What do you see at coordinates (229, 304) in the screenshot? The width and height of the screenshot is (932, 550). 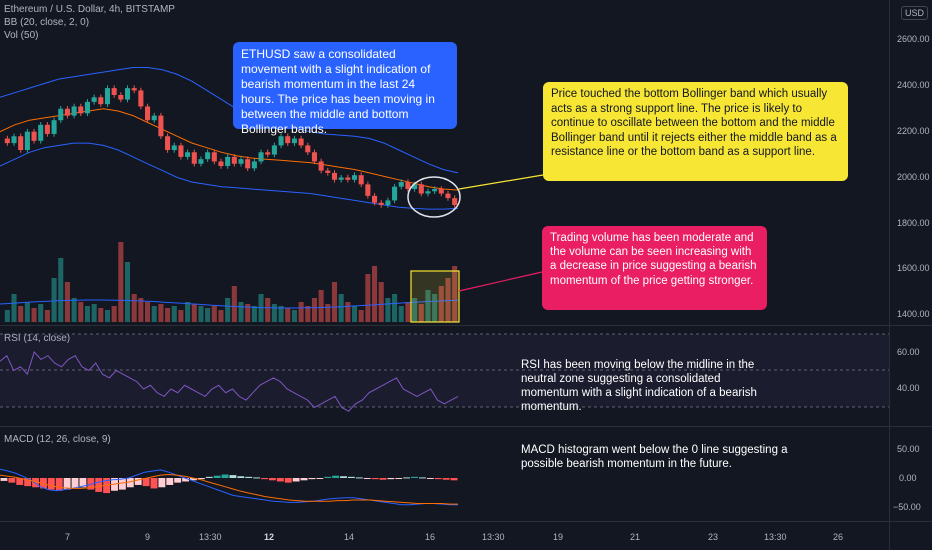 I see `volume-ma-line` at bounding box center [229, 304].